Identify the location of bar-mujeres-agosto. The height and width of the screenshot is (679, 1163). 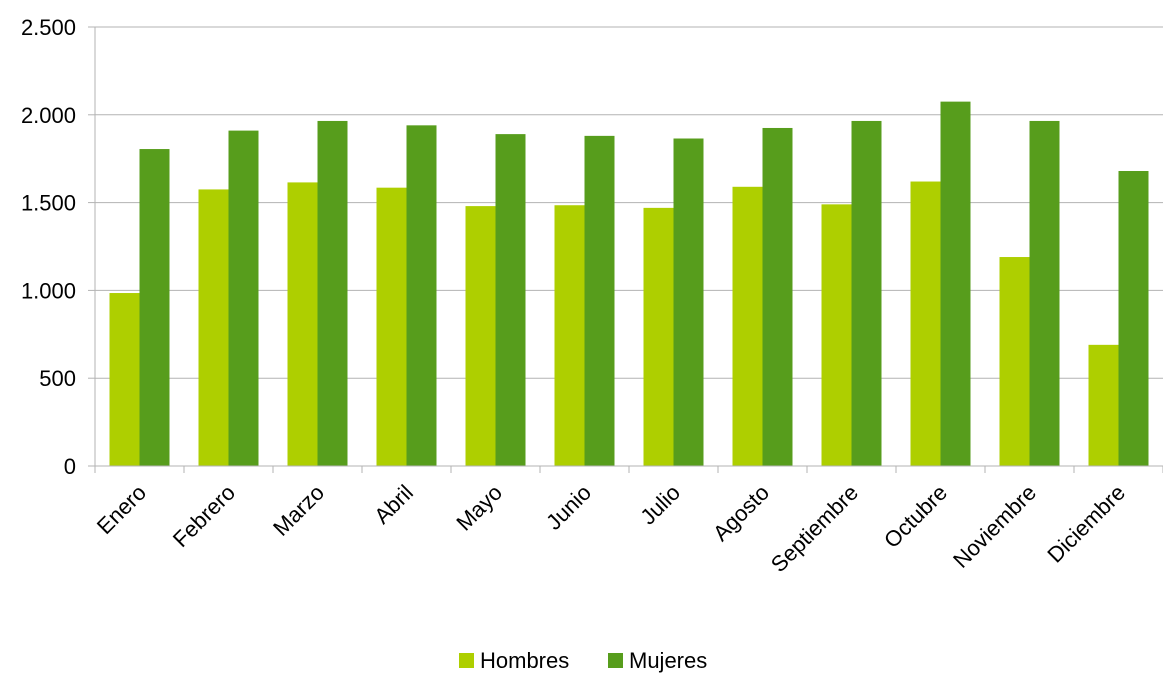
(777, 296).